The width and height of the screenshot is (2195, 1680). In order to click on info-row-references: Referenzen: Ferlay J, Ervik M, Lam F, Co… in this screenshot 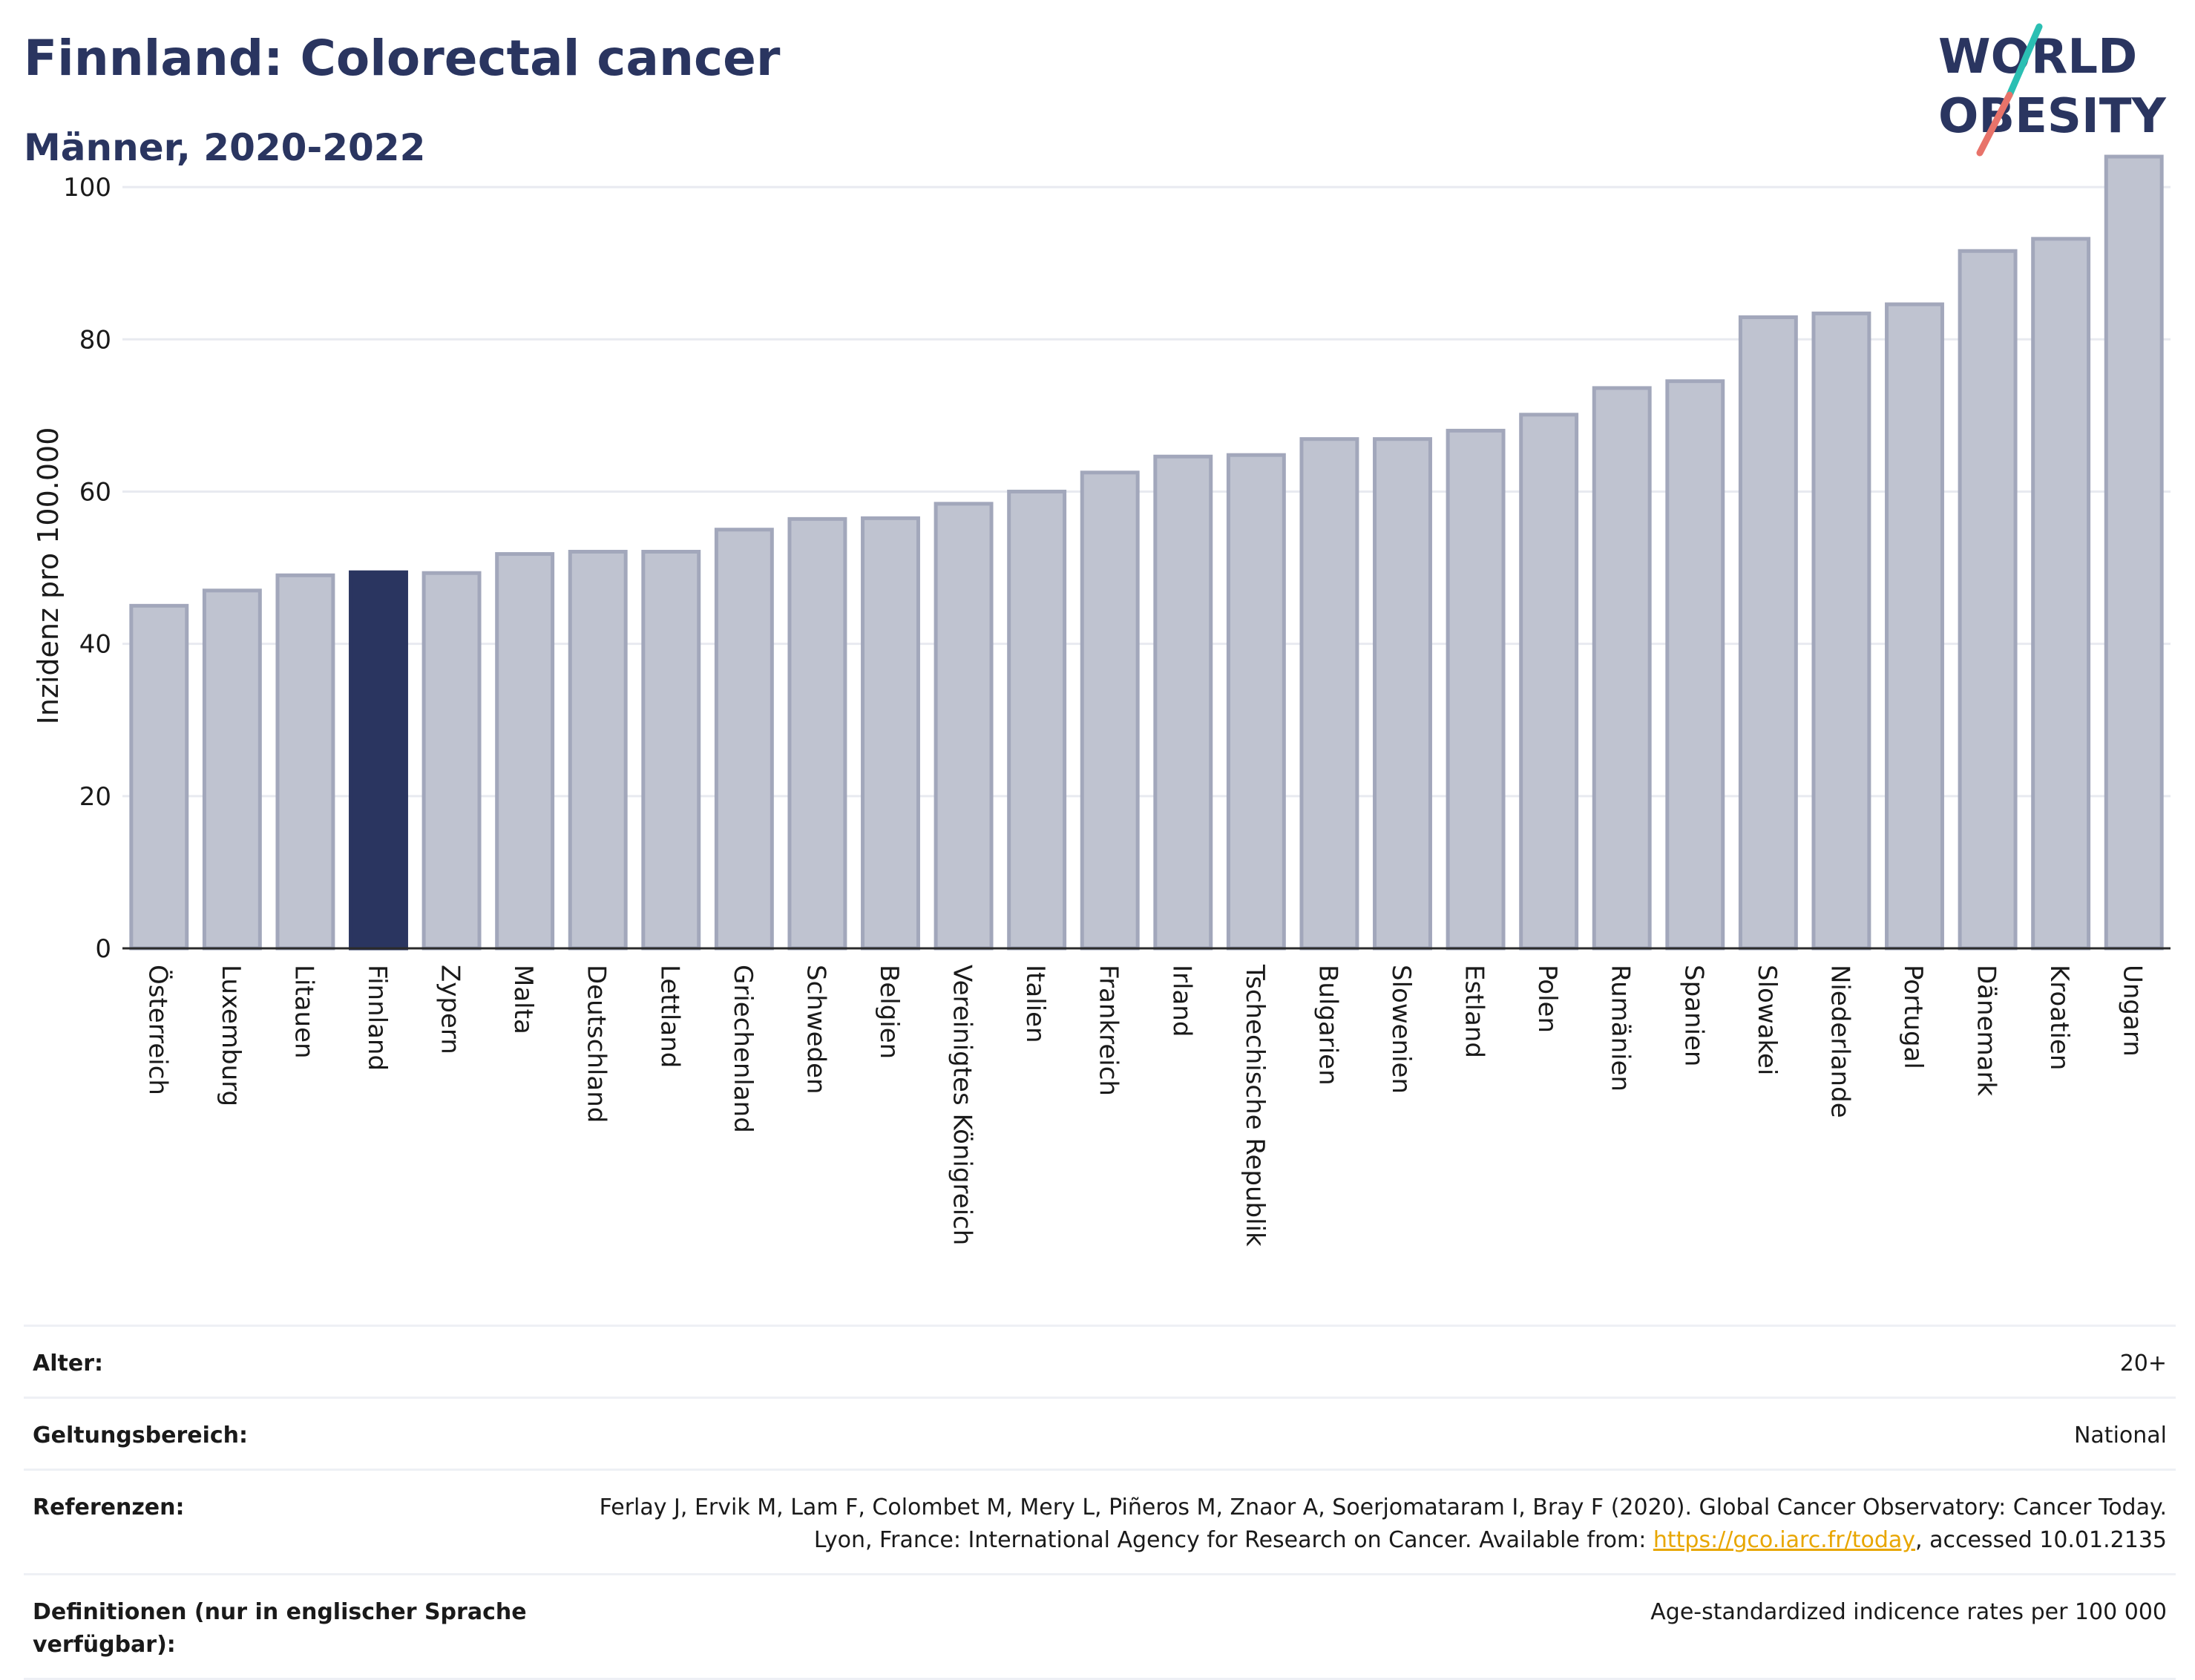, I will do `click(1100, 1521)`.